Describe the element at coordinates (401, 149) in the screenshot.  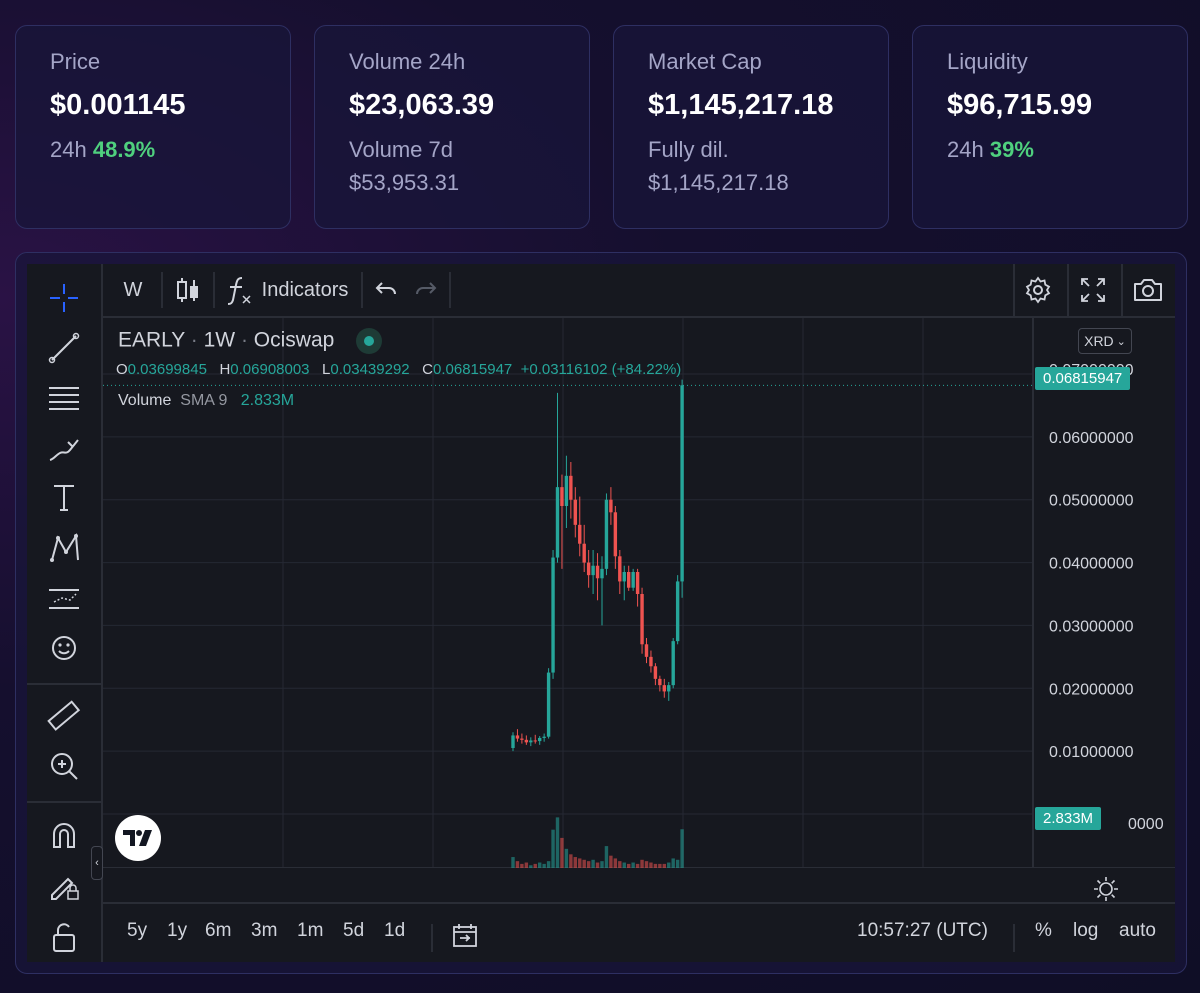
I see `volume-7d-label: Volume 7d` at that location.